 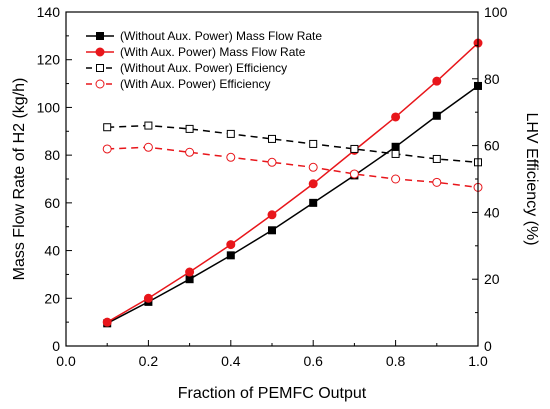 I want to click on x-axis-title: Fraction of PEMFC Output, so click(x=272, y=393).